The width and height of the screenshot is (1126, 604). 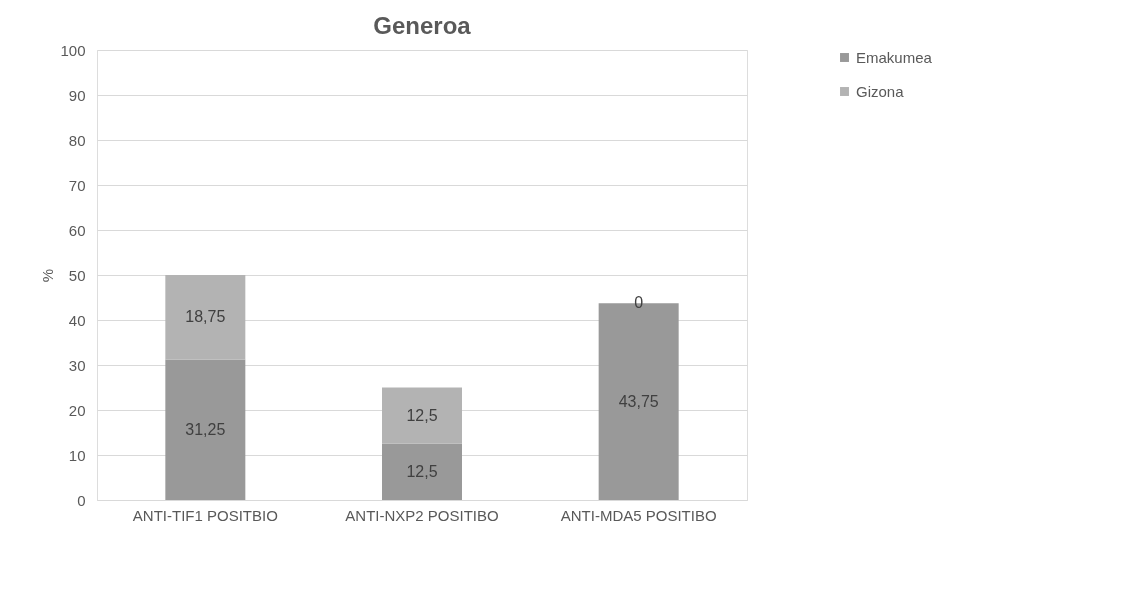 I want to click on data-label: 31,25, so click(x=205, y=429).